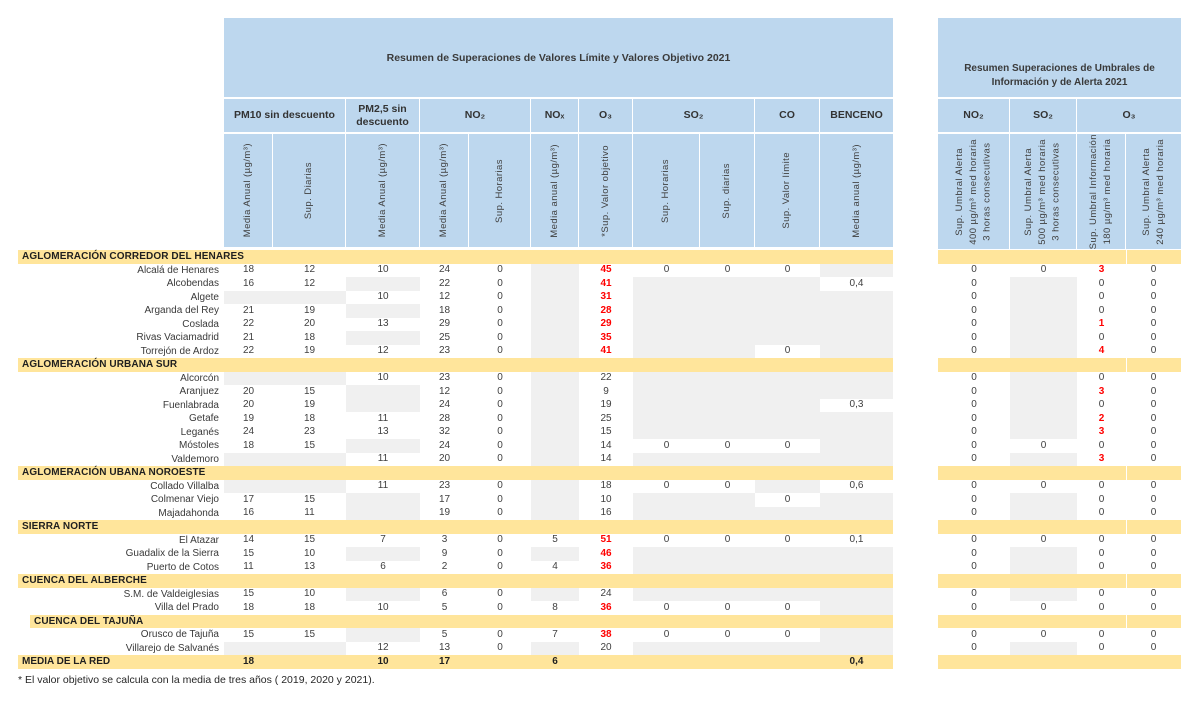 Image resolution: width=1200 pixels, height=709 pixels. I want to click on row-label: Alcalá de Henares, so click(178, 270).